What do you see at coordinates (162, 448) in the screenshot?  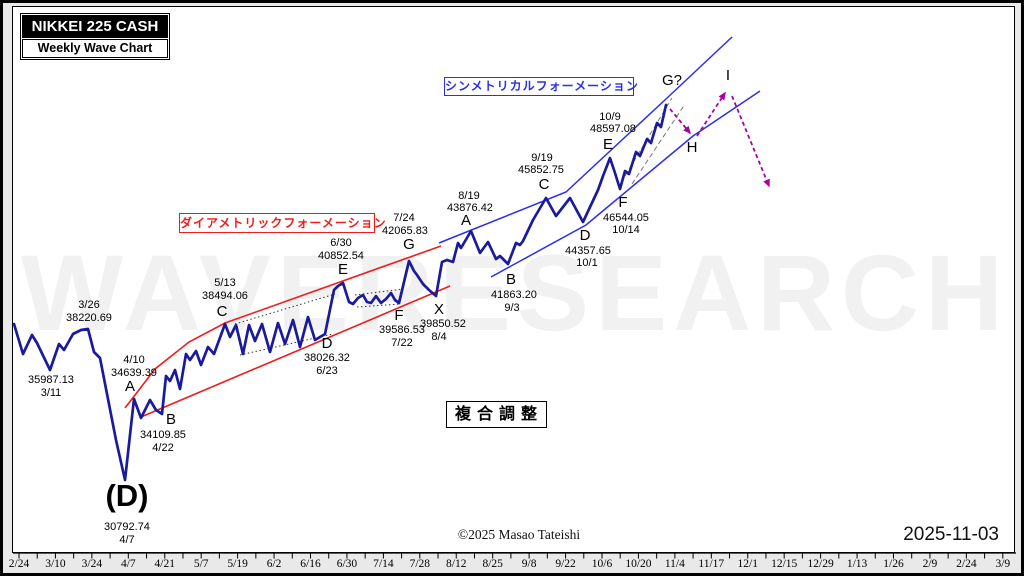 I see `svg-text: 4/22` at bounding box center [162, 448].